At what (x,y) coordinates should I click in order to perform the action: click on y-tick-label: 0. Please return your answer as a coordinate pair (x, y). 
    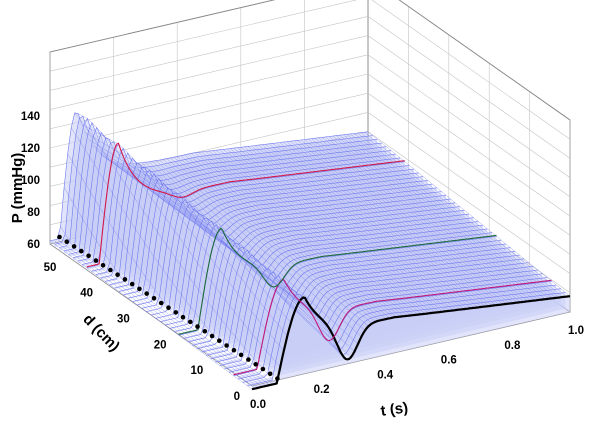
    Looking at the image, I should click on (237, 397).